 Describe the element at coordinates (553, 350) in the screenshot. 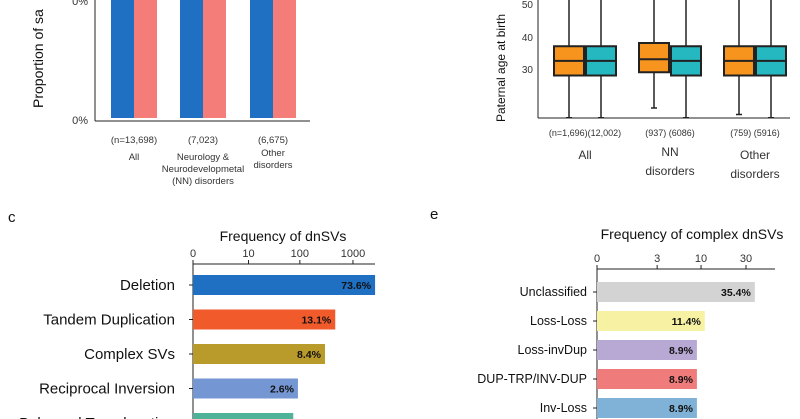

I see `category-label: Loss-invDup` at that location.